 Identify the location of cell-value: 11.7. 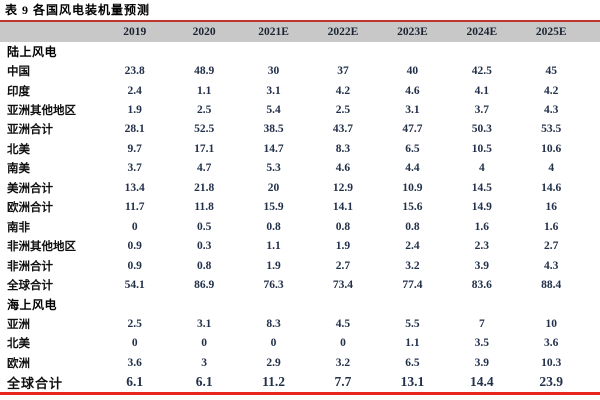
(134, 207).